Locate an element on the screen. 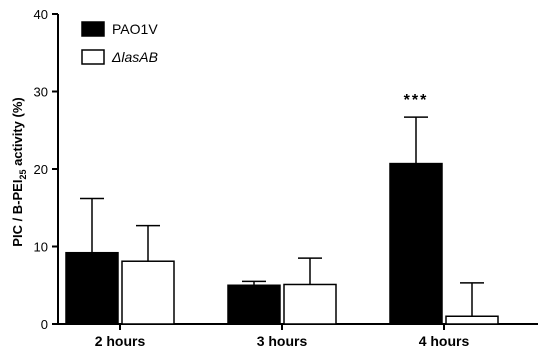  legend-swatch-pao1v is located at coordinates (93, 29).